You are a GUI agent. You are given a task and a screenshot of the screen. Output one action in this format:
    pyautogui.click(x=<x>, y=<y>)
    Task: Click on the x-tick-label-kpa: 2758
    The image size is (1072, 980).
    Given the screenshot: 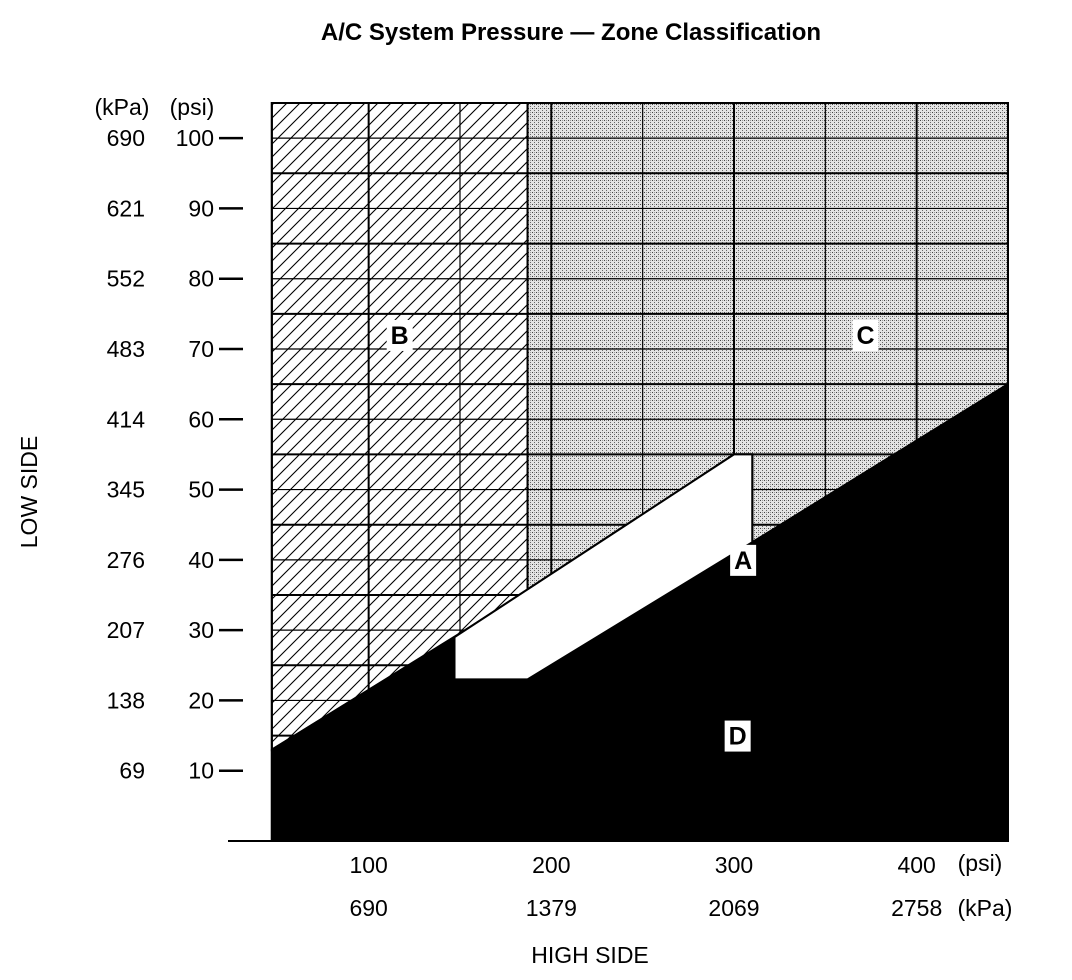 What is the action you would take?
    pyautogui.click(x=916, y=908)
    